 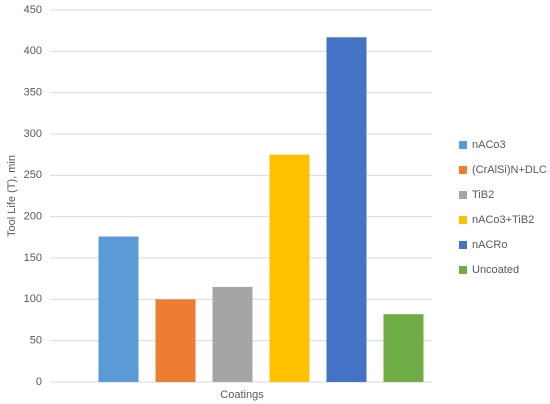 I want to click on legend-label: (CrAlSi)N+DLC, so click(x=509, y=170).